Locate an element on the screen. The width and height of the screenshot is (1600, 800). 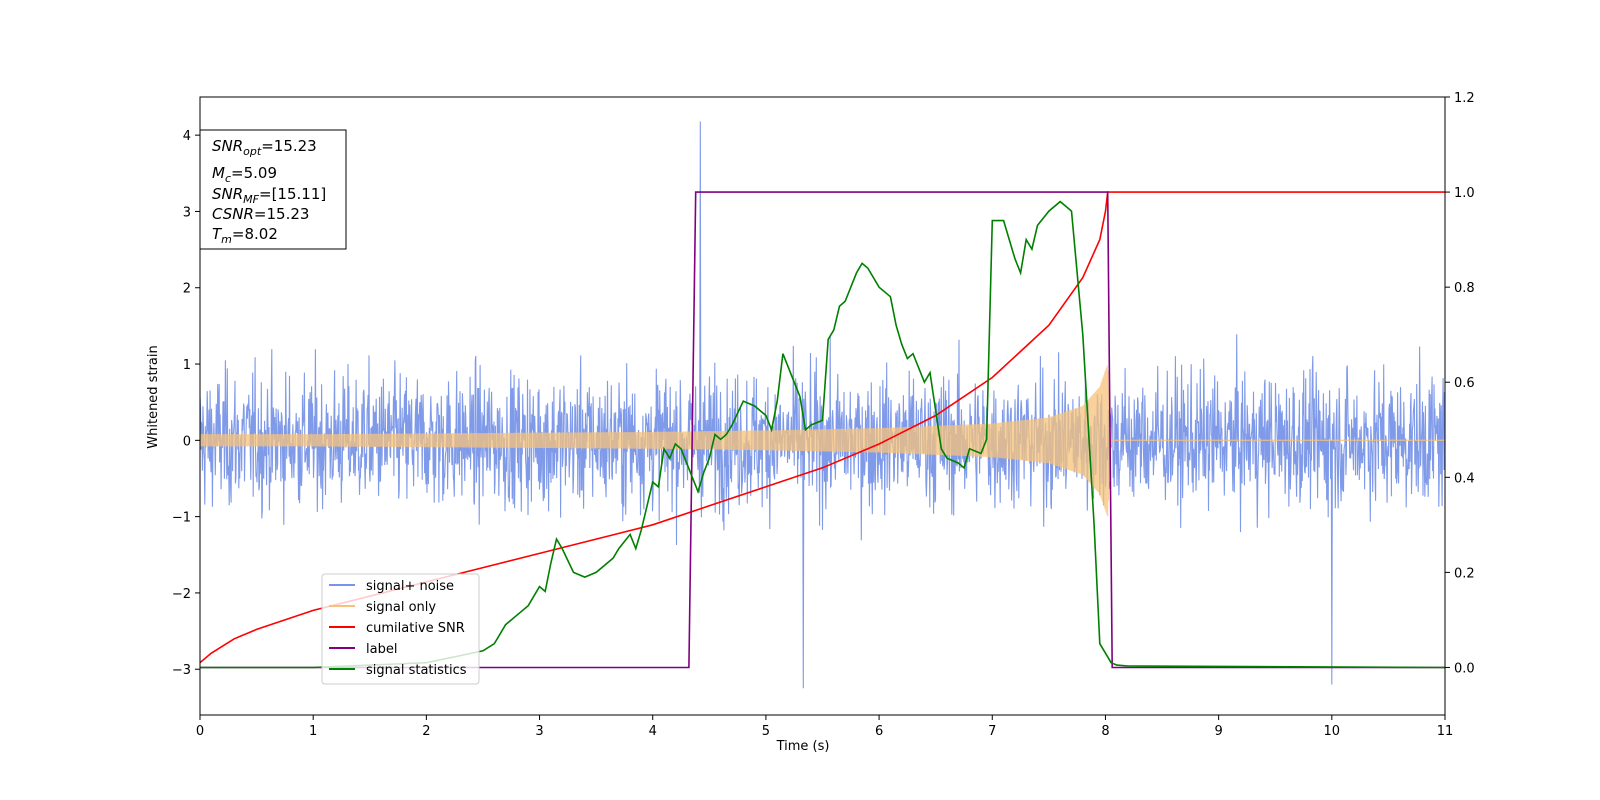
y-left-tick-label: 3 is located at coordinates (187, 212).